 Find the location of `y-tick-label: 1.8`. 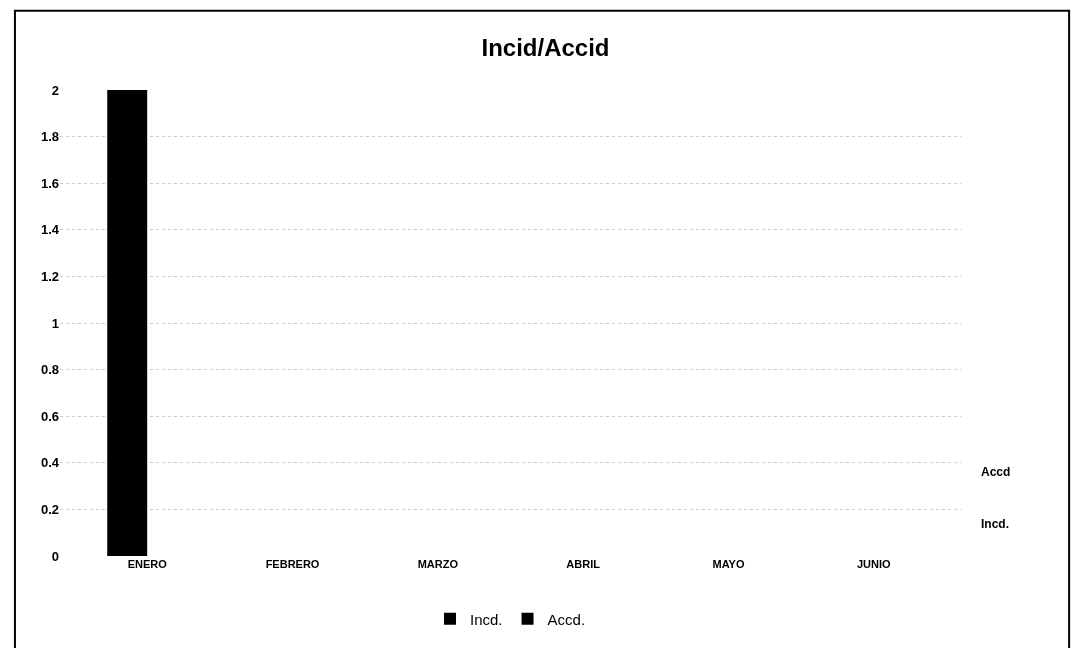

y-tick-label: 1.8 is located at coordinates (49, 137).